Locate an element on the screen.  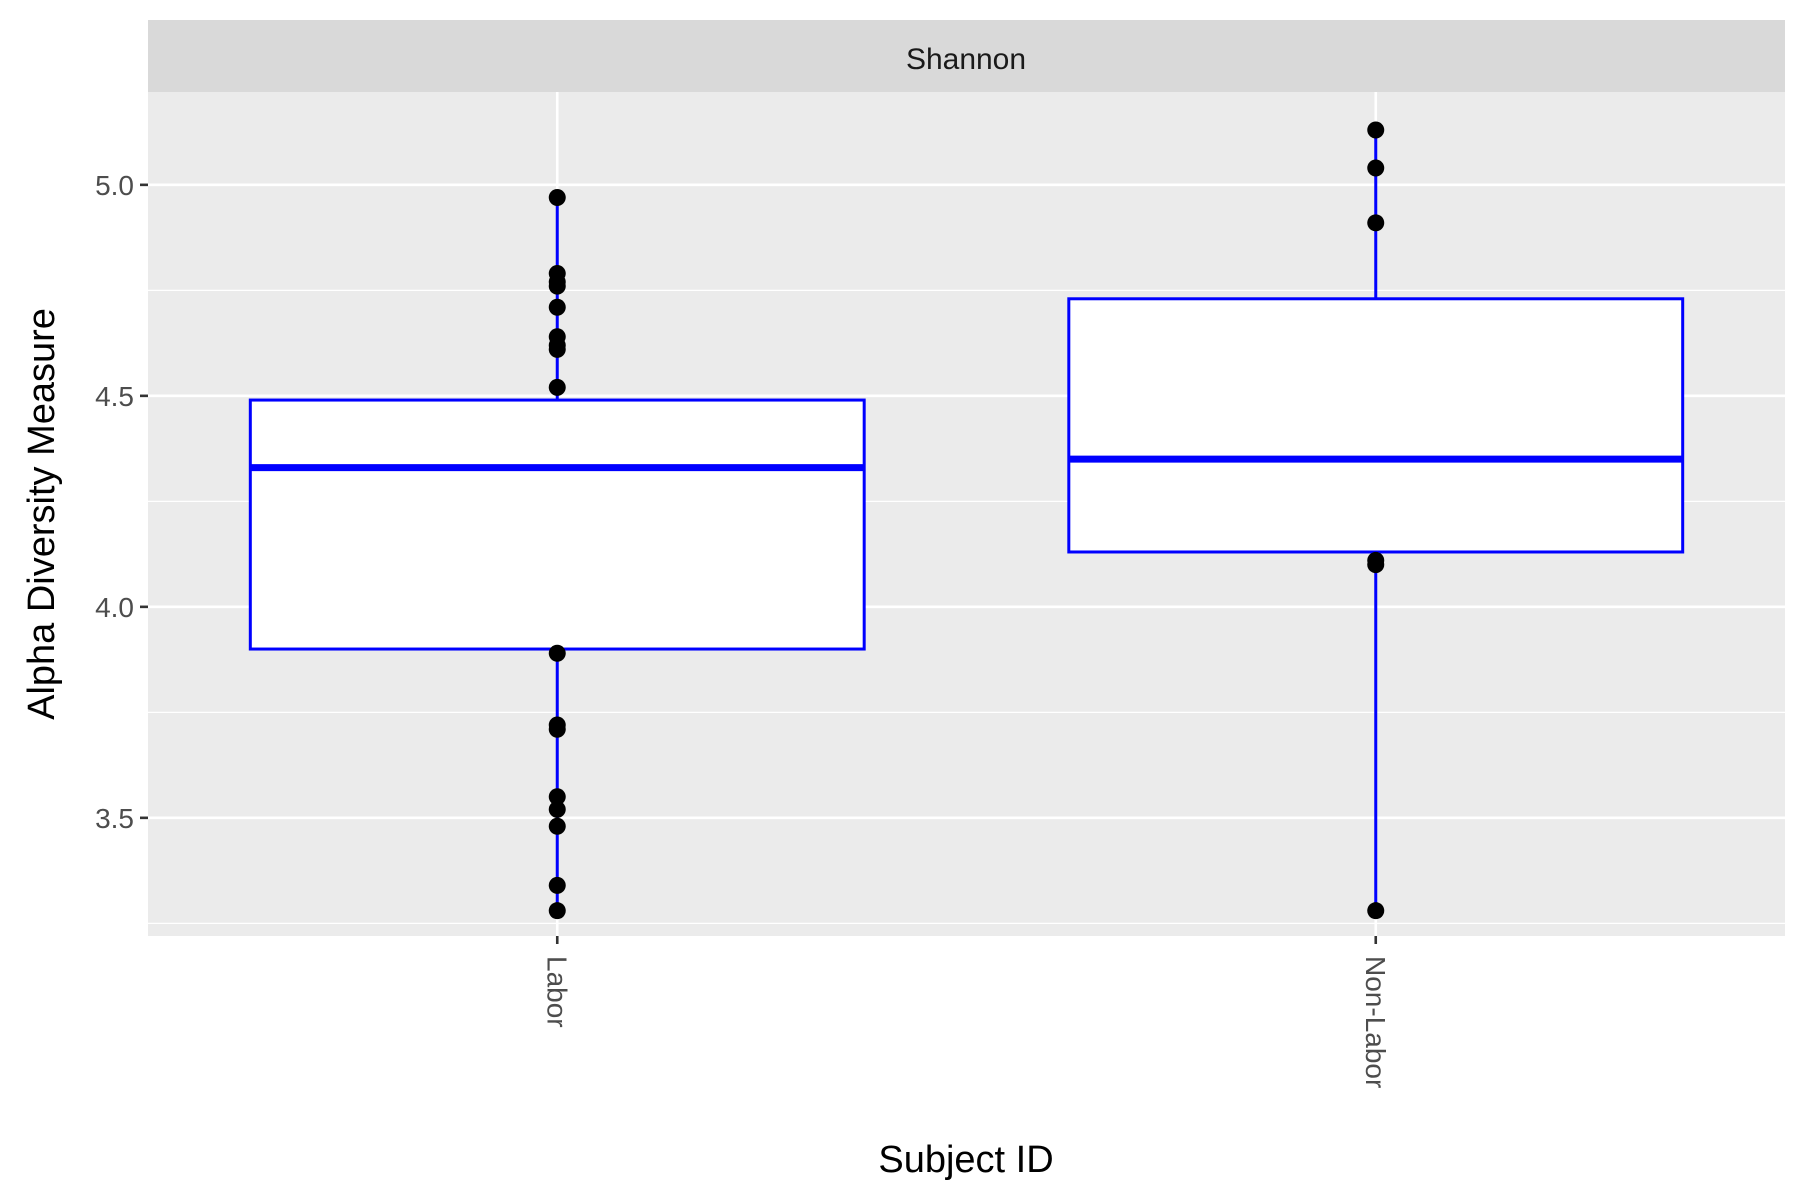
x-axis-ticks: Labor Non-Labor is located at coordinates (966, 1012).